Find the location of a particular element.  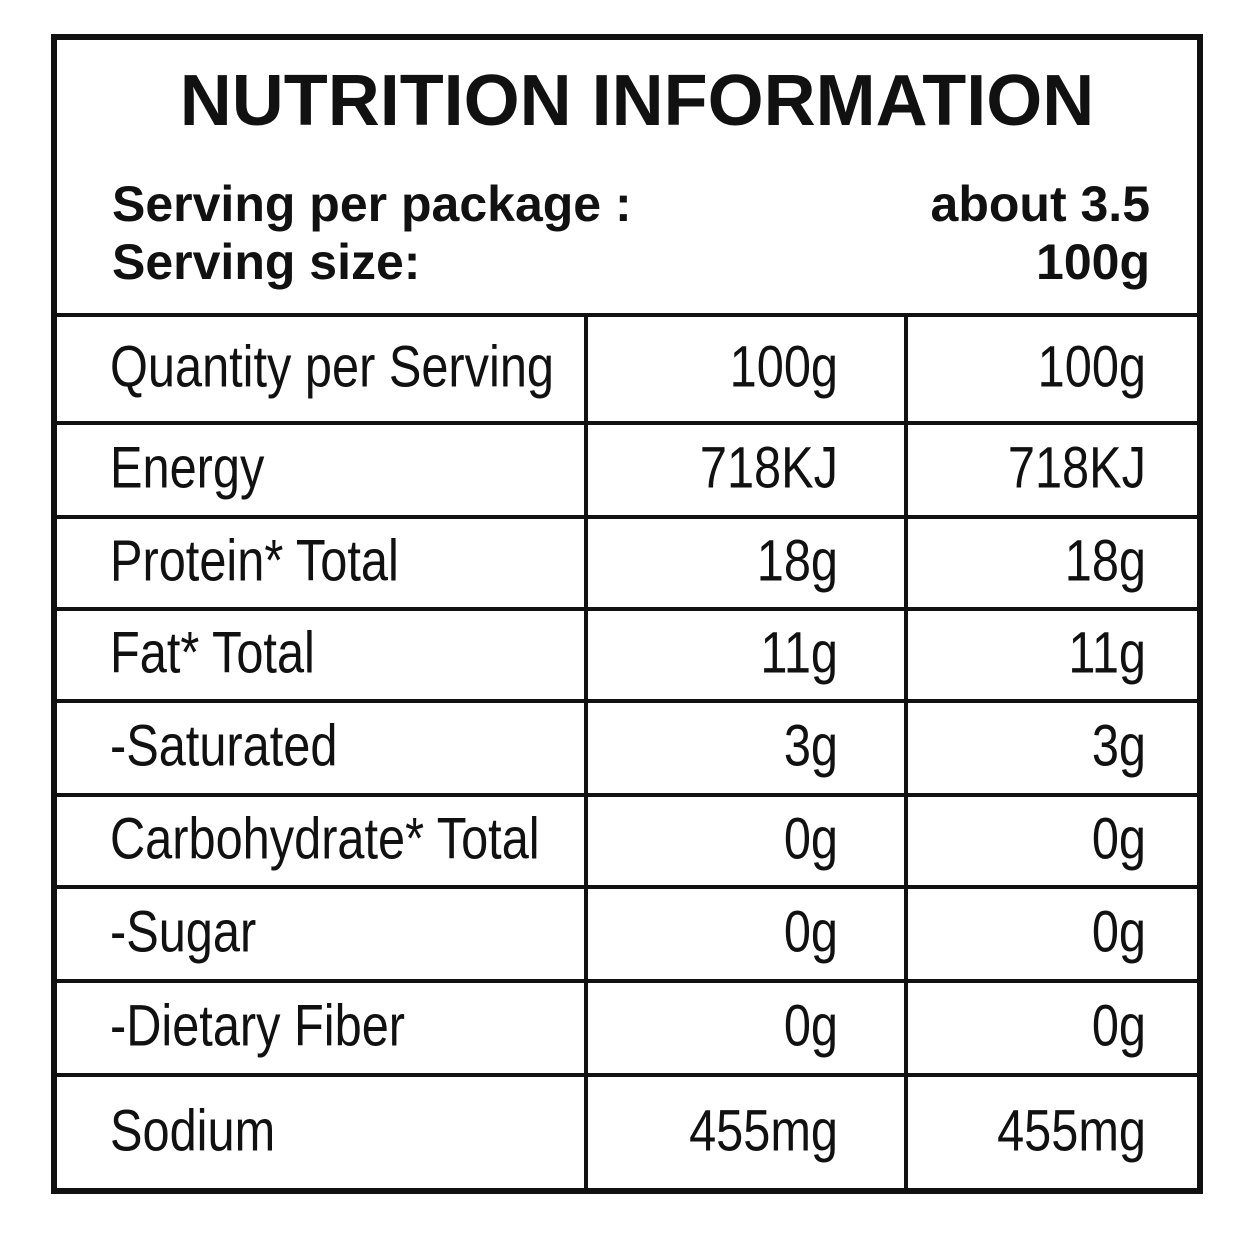

cell: -Dietary Fiber is located at coordinates (257, 1026).